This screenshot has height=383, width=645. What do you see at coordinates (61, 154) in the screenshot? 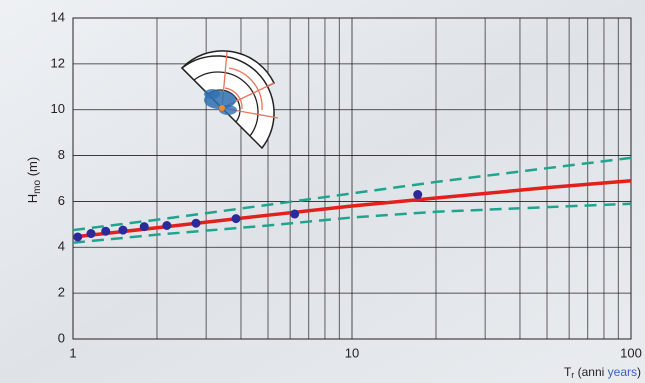
I see `y-tick-label: 8` at bounding box center [61, 154].